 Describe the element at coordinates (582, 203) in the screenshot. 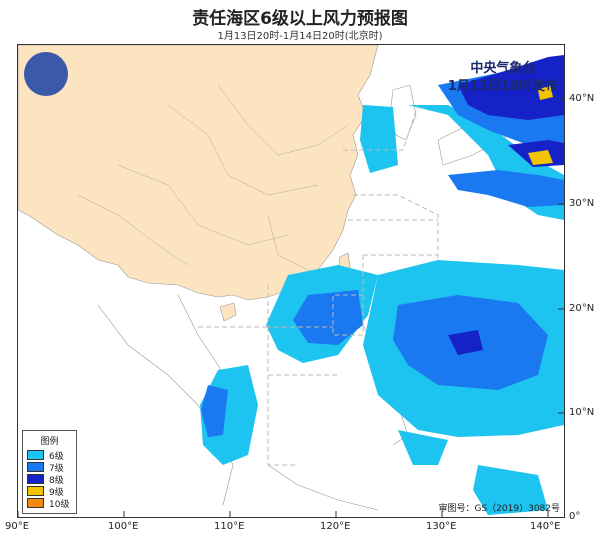

I see `lat-label-30: 30°N` at that location.